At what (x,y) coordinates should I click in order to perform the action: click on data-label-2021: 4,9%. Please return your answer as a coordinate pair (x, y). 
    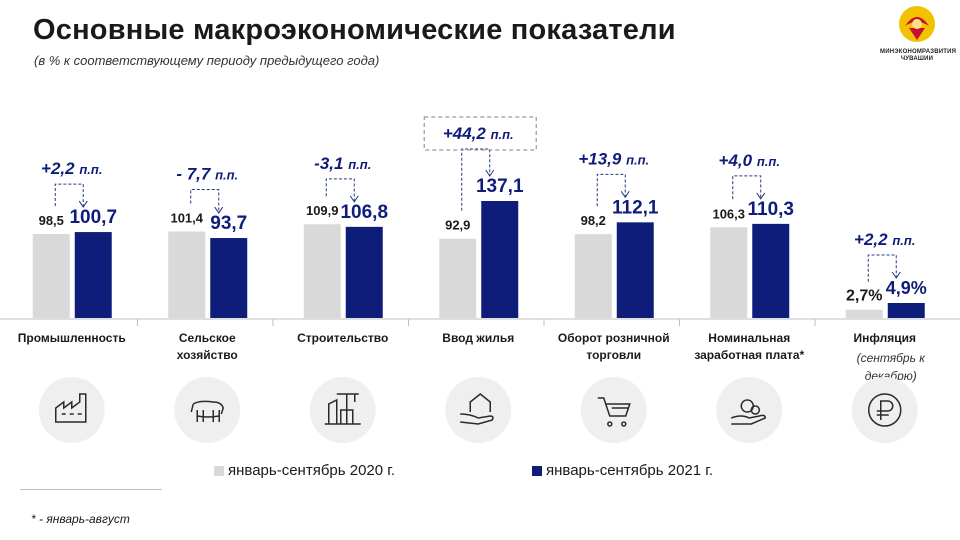
    Looking at the image, I should click on (906, 288).